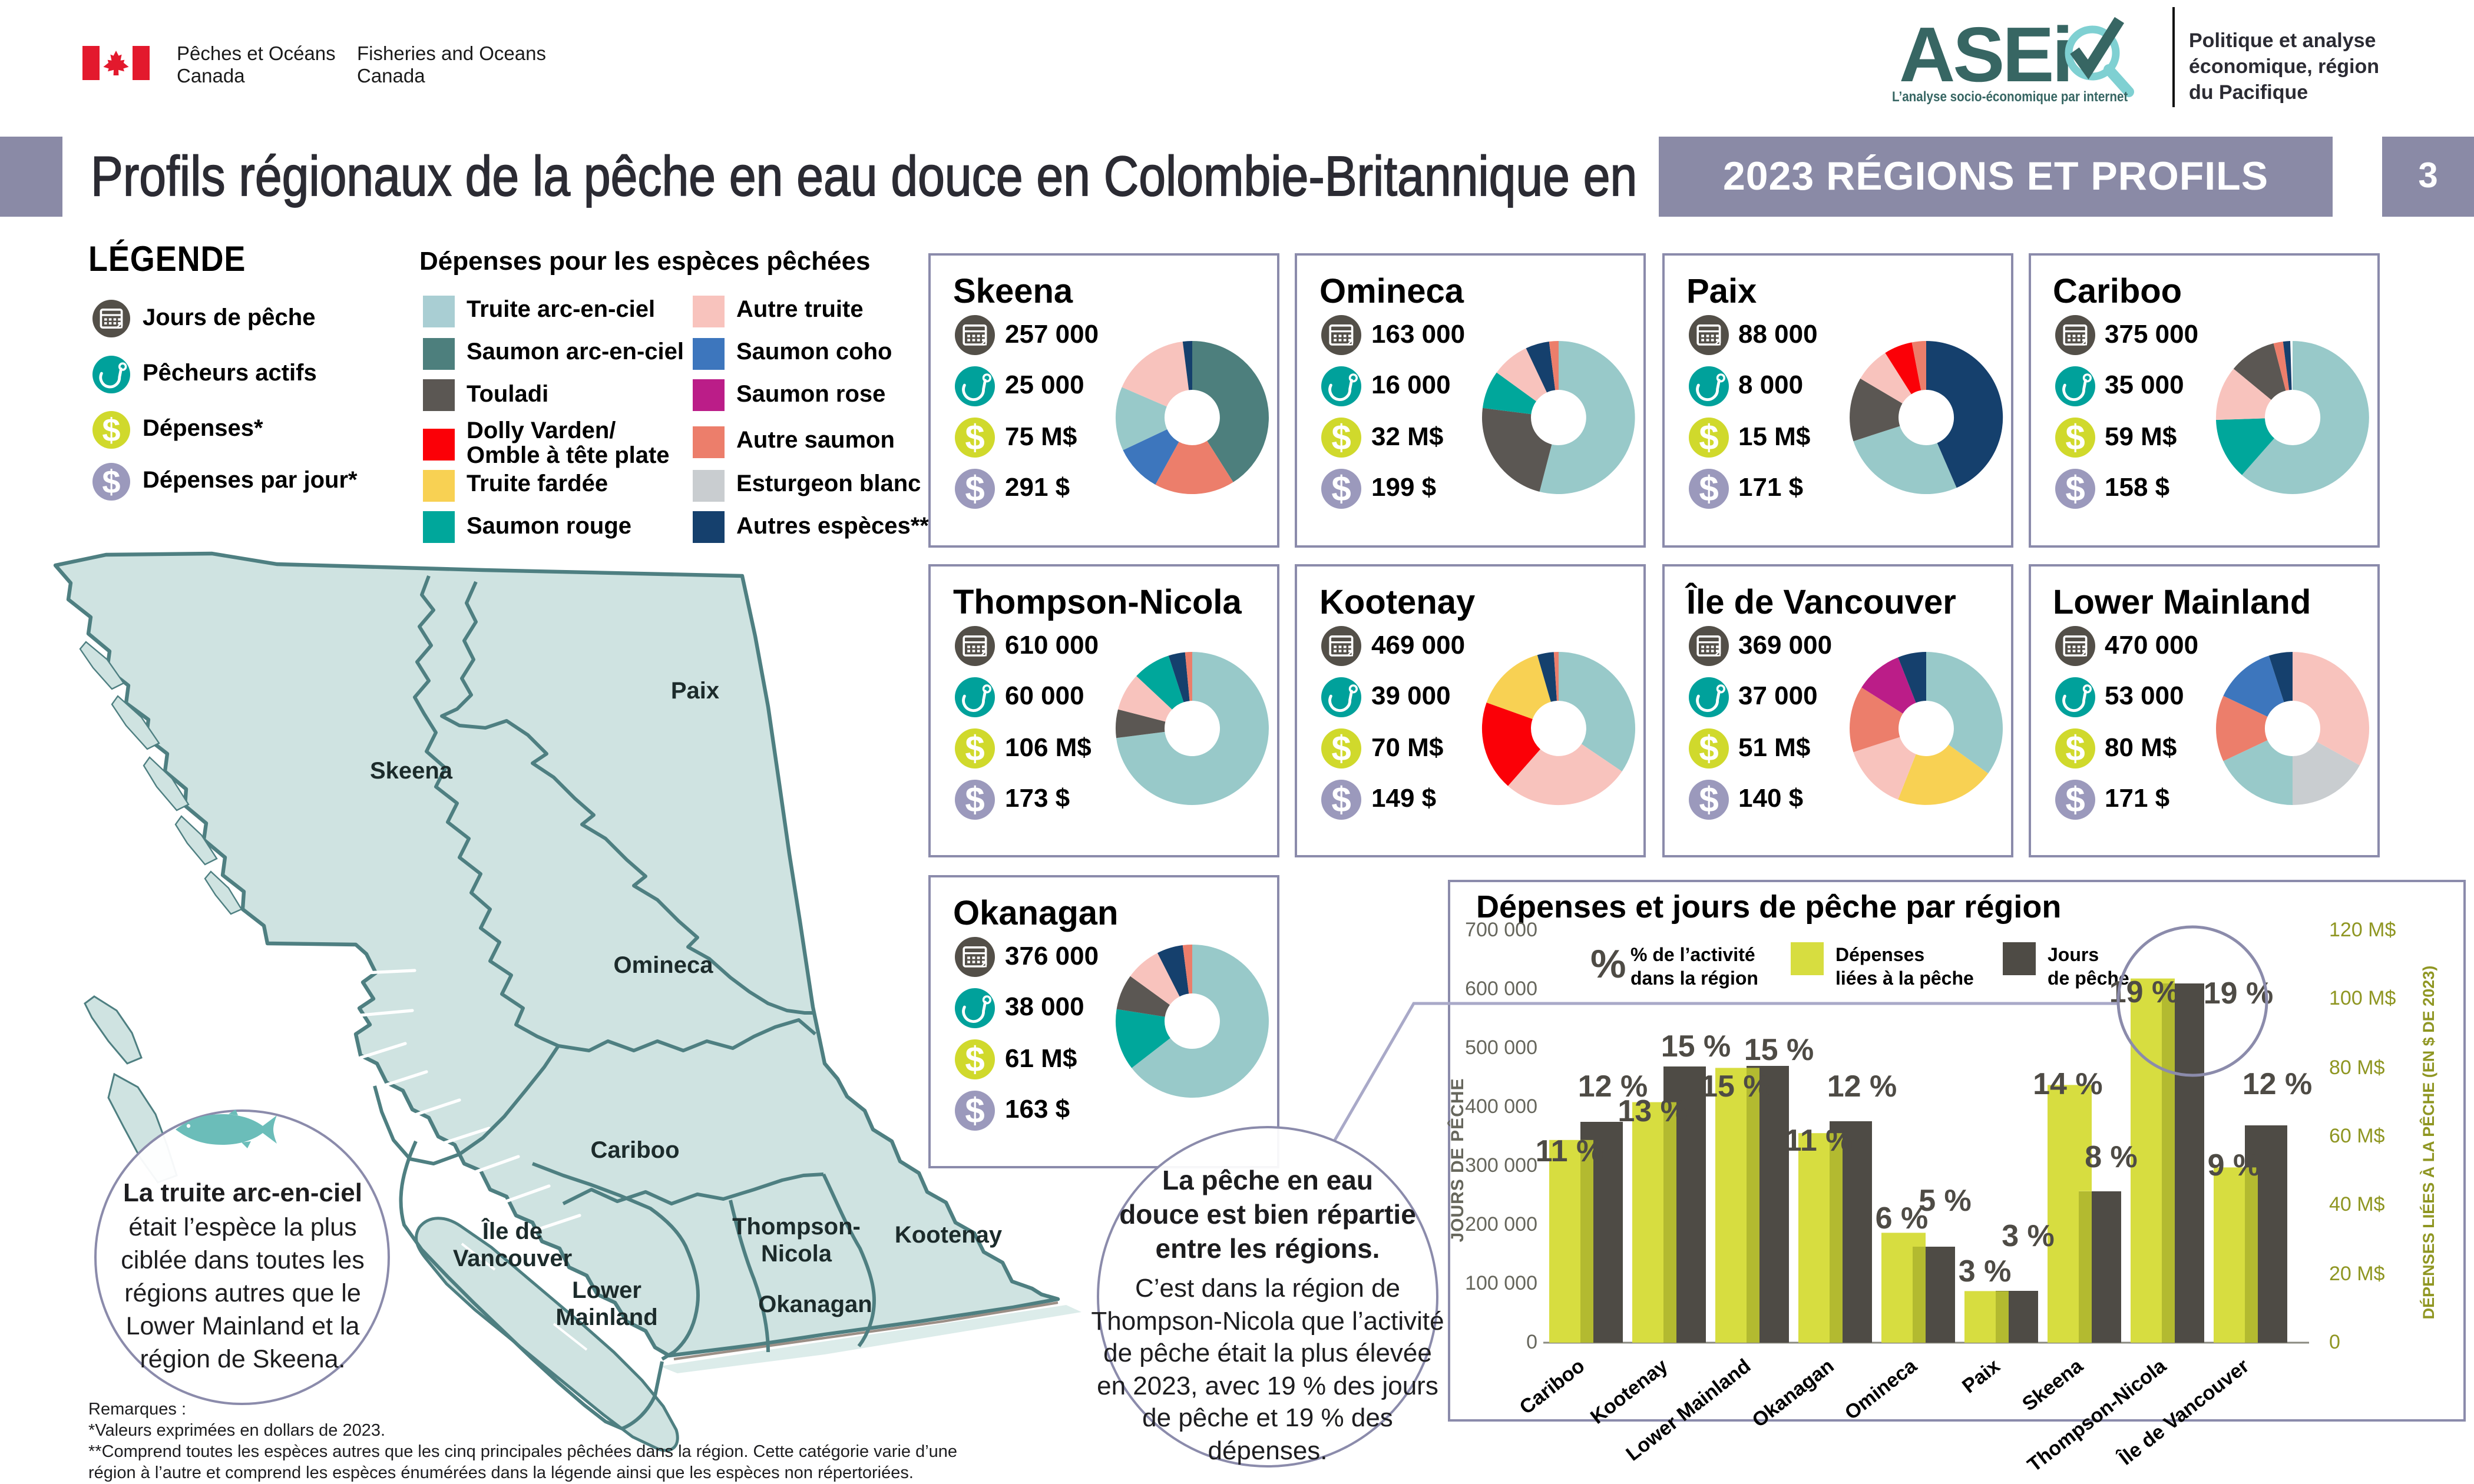  I want to click on svg-text: 600 000, so click(1501, 989).